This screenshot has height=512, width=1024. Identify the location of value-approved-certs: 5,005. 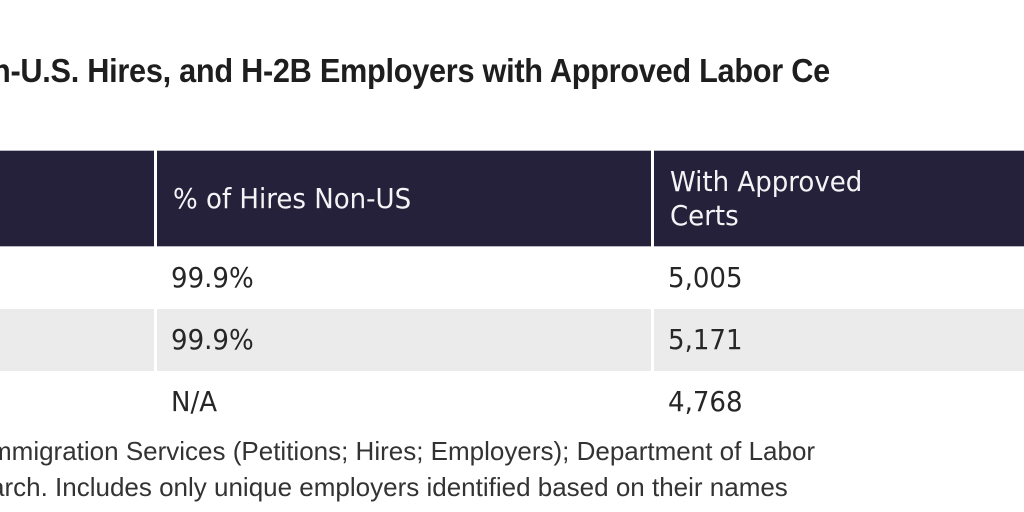
(705, 278).